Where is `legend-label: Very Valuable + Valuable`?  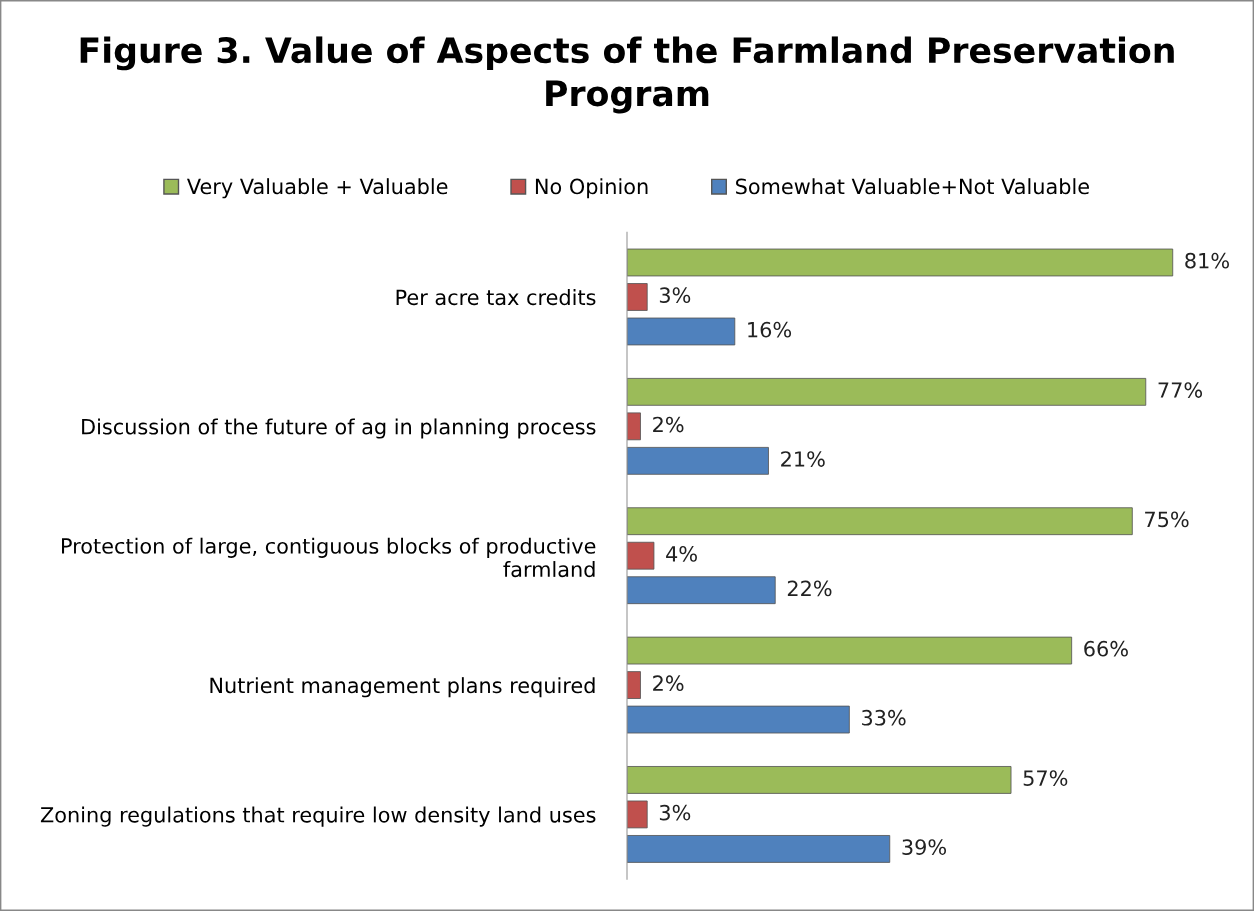
legend-label: Very Valuable + Valuable is located at coordinates (317, 188).